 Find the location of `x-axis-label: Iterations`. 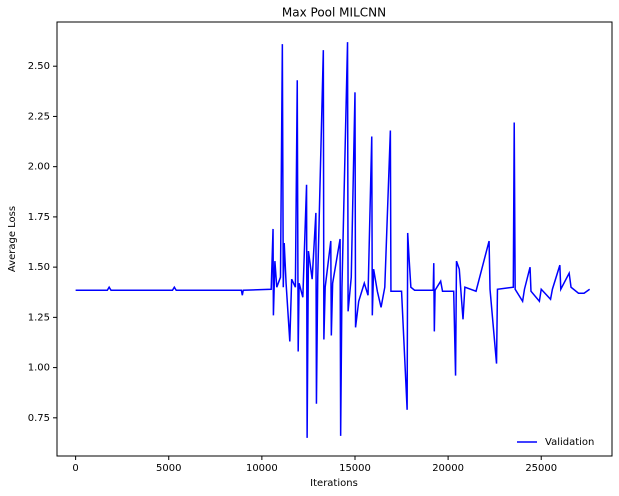

x-axis-label: Iterations is located at coordinates (334, 483).